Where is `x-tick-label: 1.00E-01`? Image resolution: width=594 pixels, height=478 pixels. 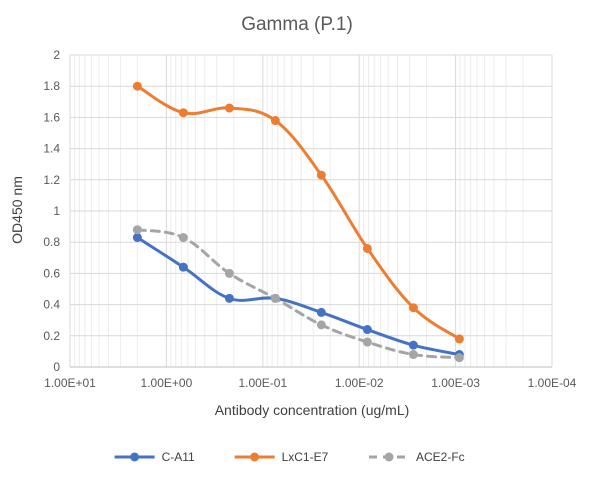
x-tick-label: 1.00E-01 is located at coordinates (262, 383).